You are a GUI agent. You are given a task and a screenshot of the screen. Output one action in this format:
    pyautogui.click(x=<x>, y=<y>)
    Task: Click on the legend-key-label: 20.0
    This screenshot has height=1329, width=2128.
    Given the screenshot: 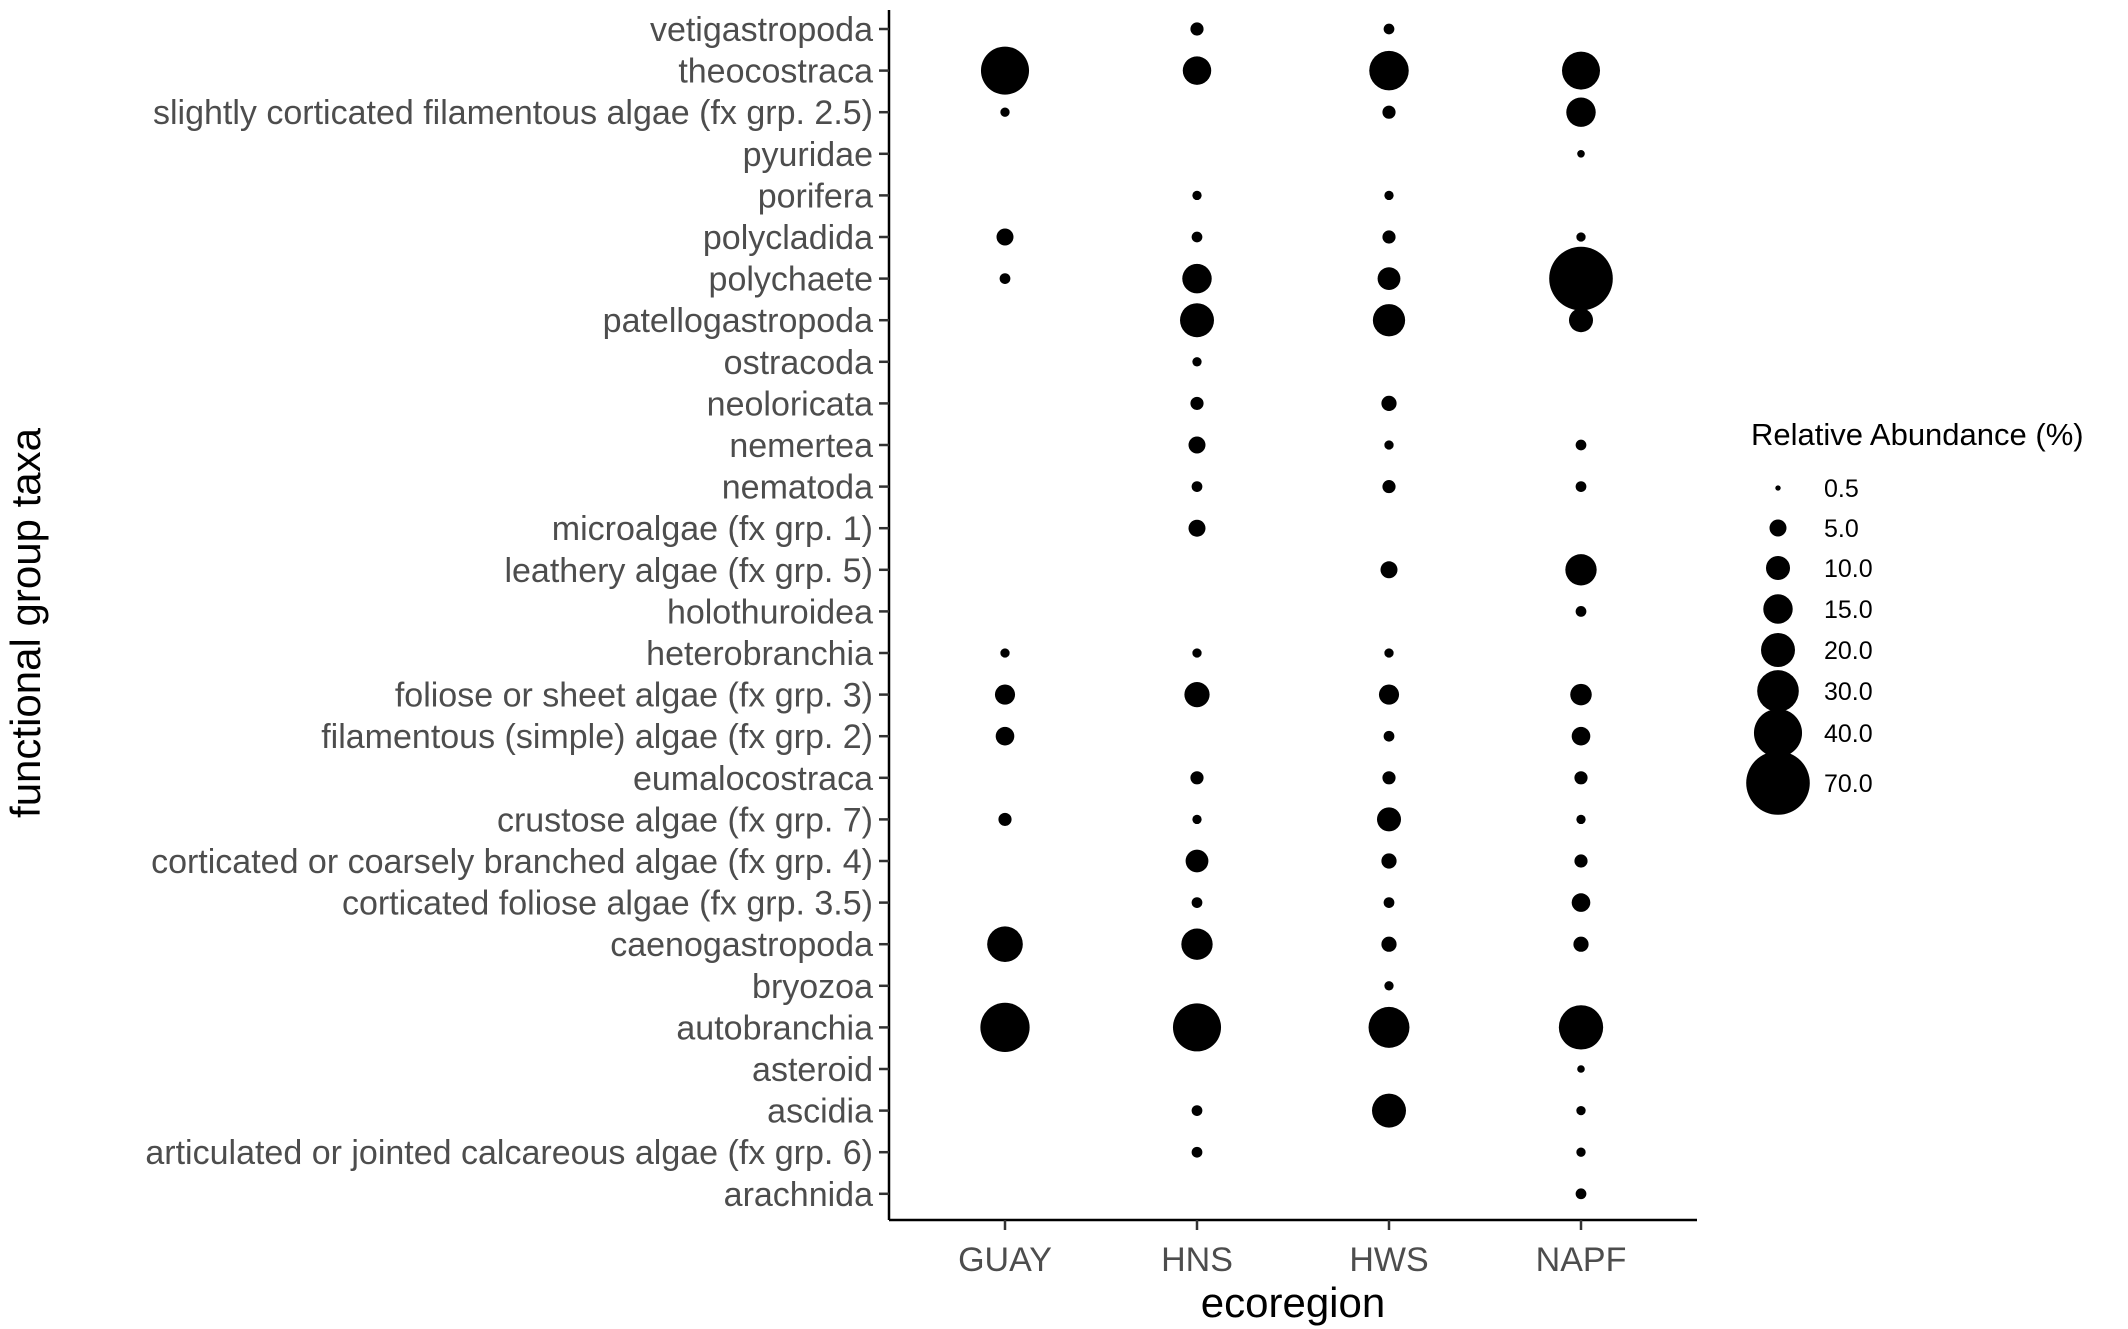 What is the action you would take?
    pyautogui.click(x=1848, y=651)
    